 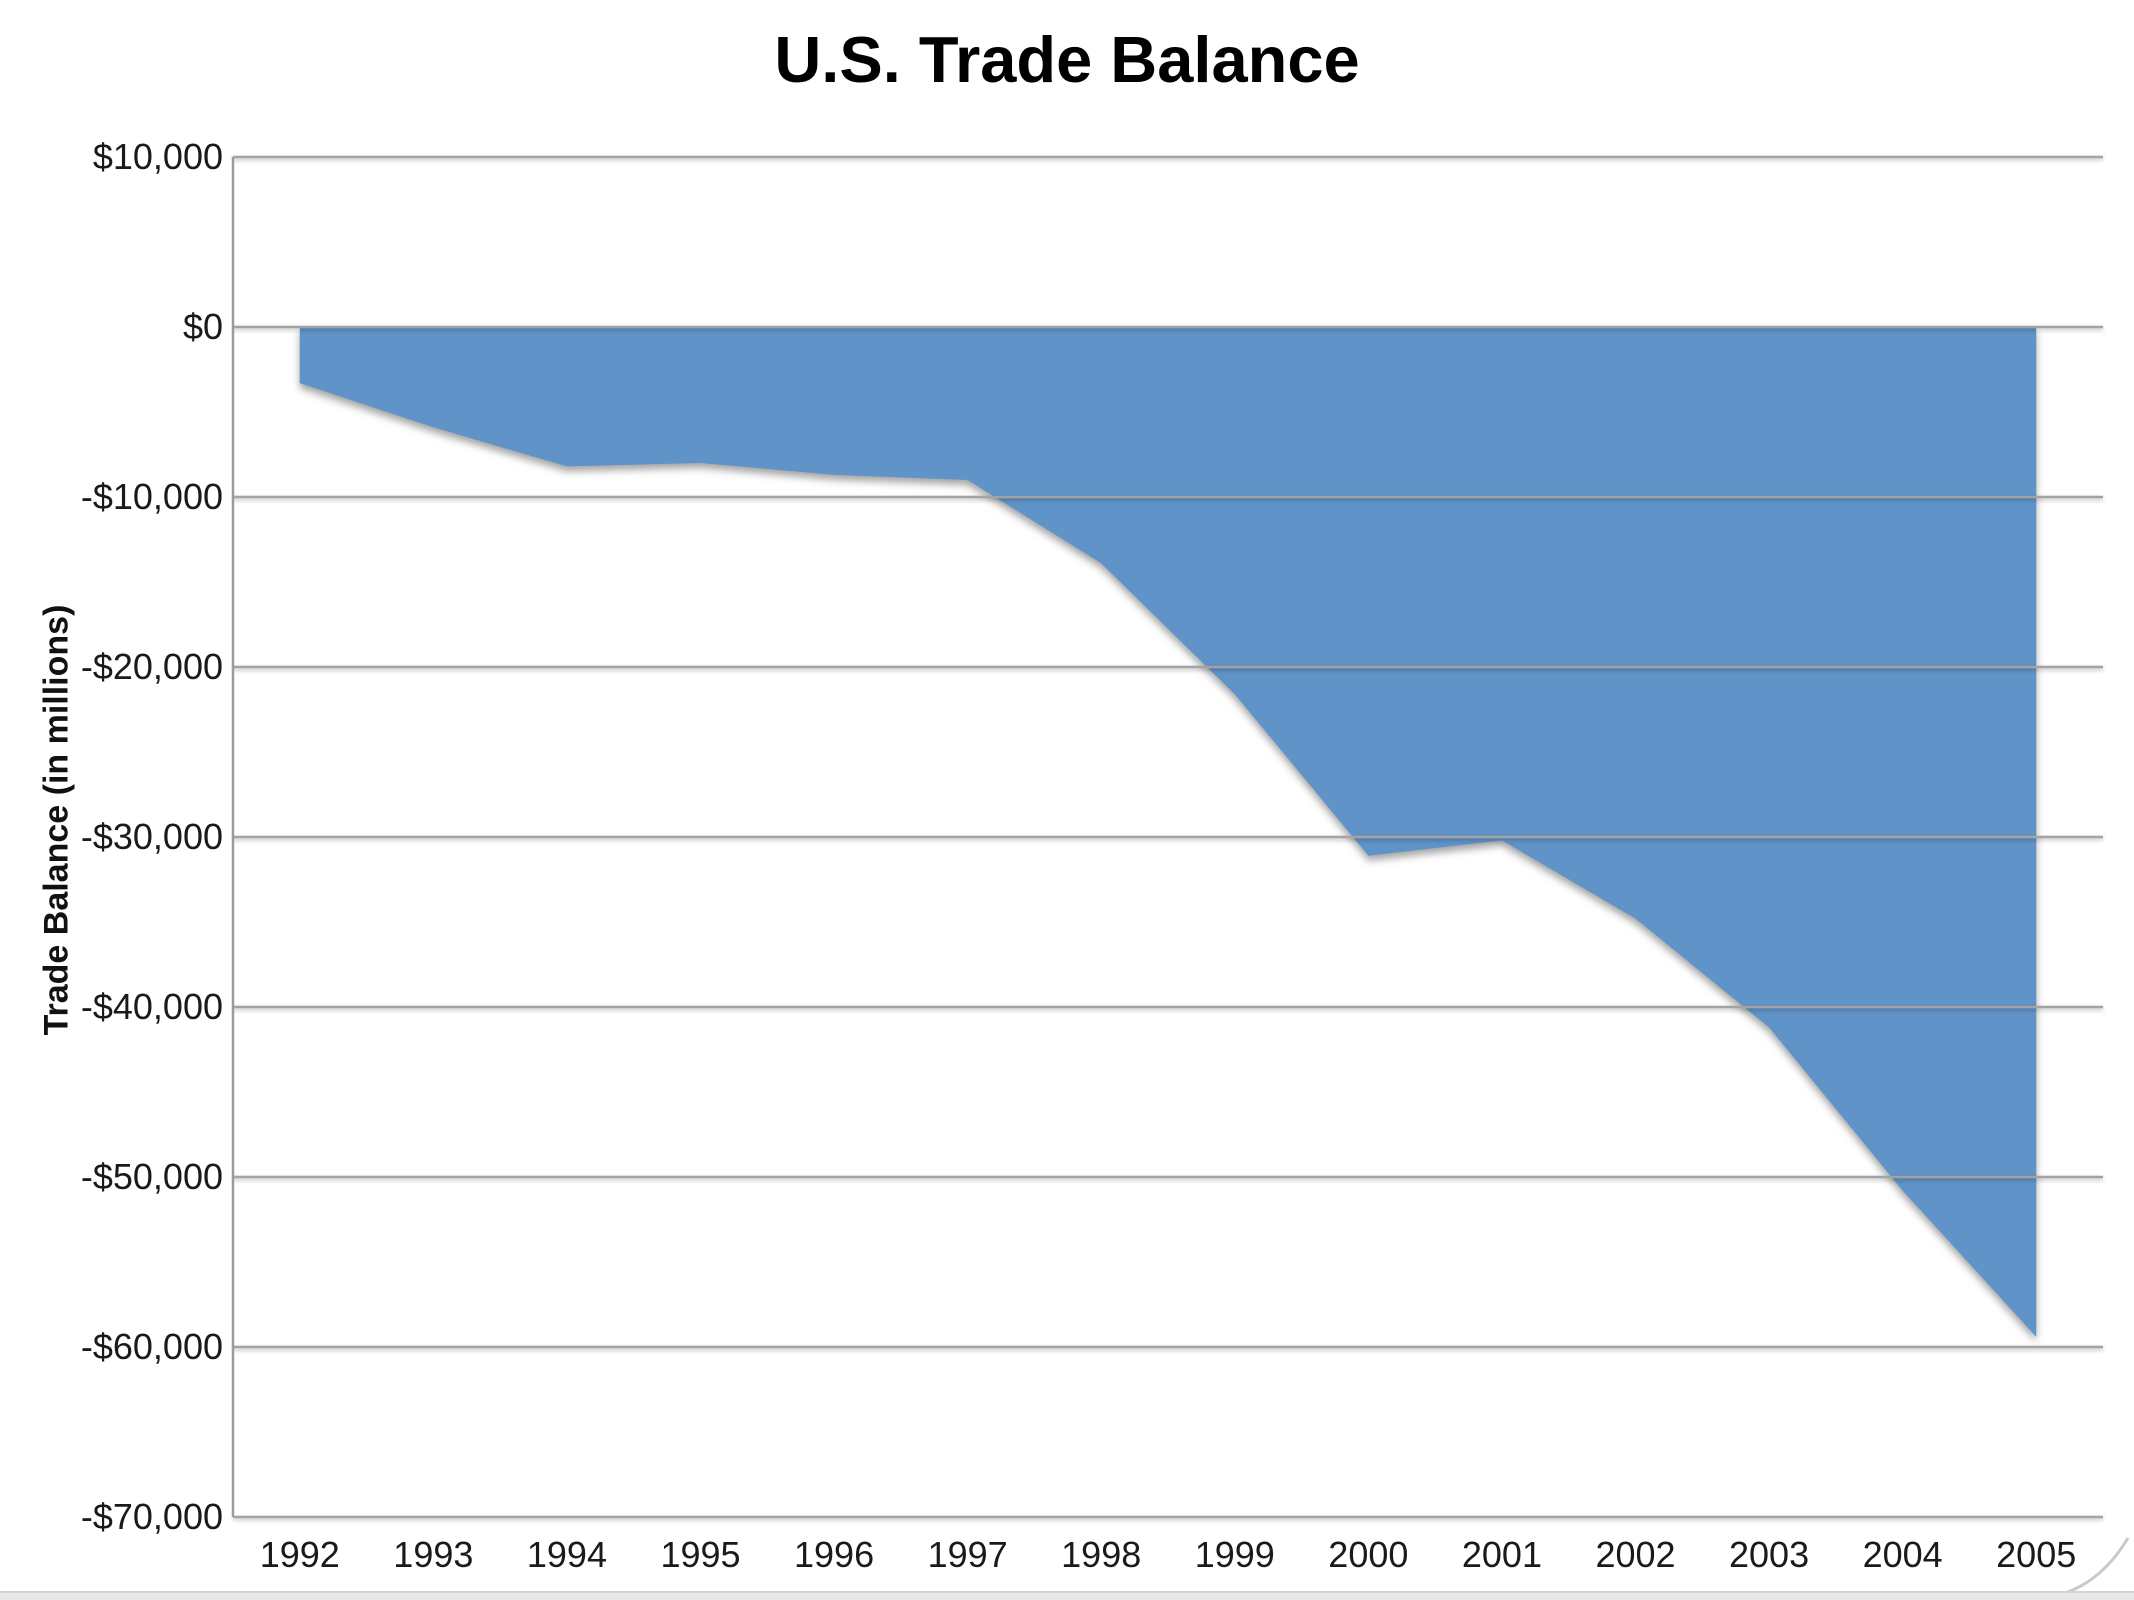 What do you see at coordinates (1902, 1554) in the screenshot?
I see `x-tick-label-2004: 2004` at bounding box center [1902, 1554].